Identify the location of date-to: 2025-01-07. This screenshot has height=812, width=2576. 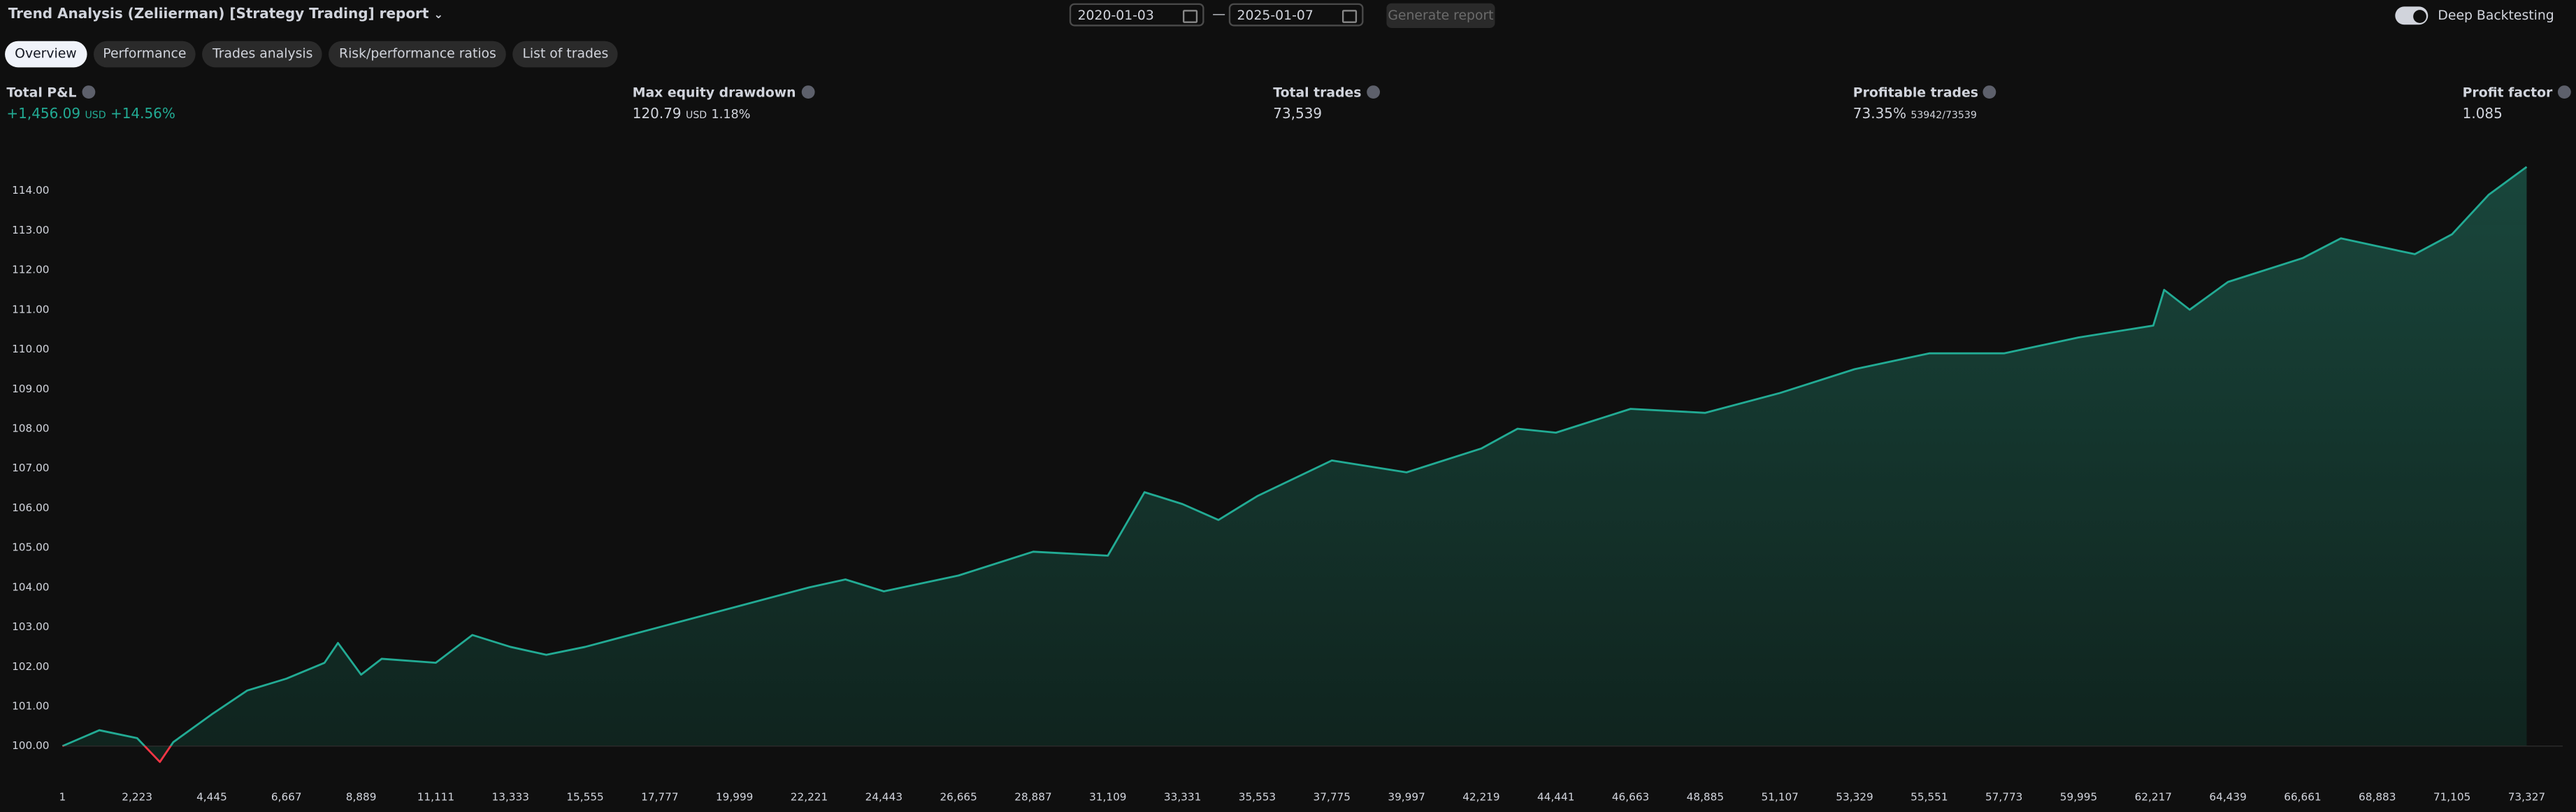
(1296, 15).